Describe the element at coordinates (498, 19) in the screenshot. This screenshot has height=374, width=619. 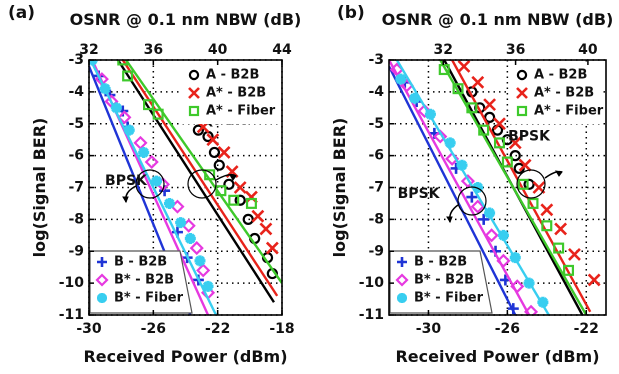
I see `x2-axis-title: OSNR @ 0.1 nm NBW (dB)` at that location.